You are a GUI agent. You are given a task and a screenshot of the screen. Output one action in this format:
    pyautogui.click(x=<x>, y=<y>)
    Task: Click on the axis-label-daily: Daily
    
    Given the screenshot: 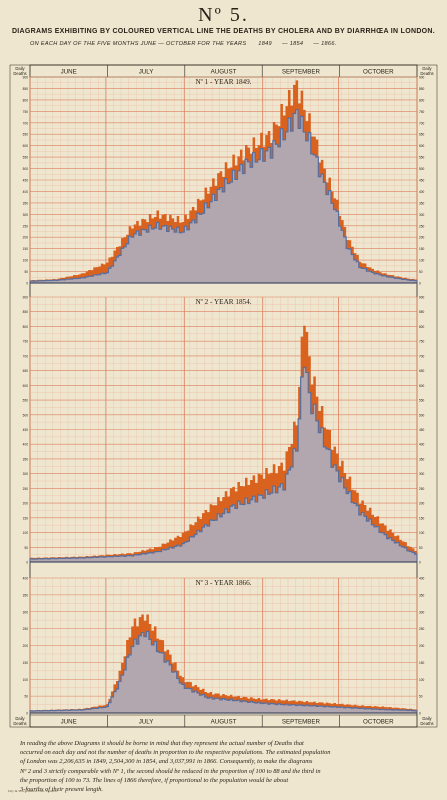 What is the action you would take?
    pyautogui.click(x=20, y=68)
    